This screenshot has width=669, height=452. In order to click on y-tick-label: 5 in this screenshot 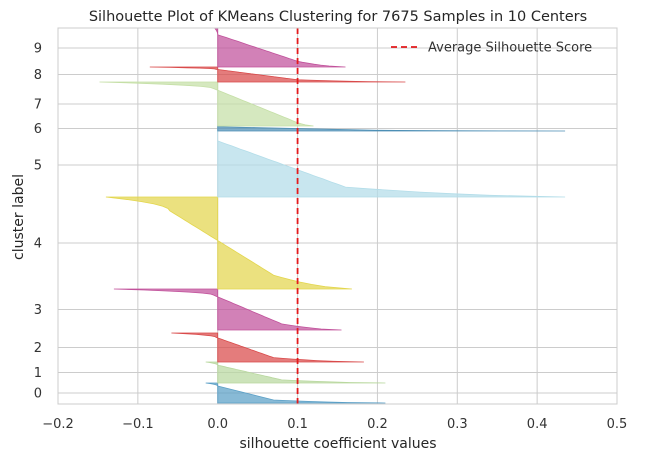, I will do `click(38, 166)`.